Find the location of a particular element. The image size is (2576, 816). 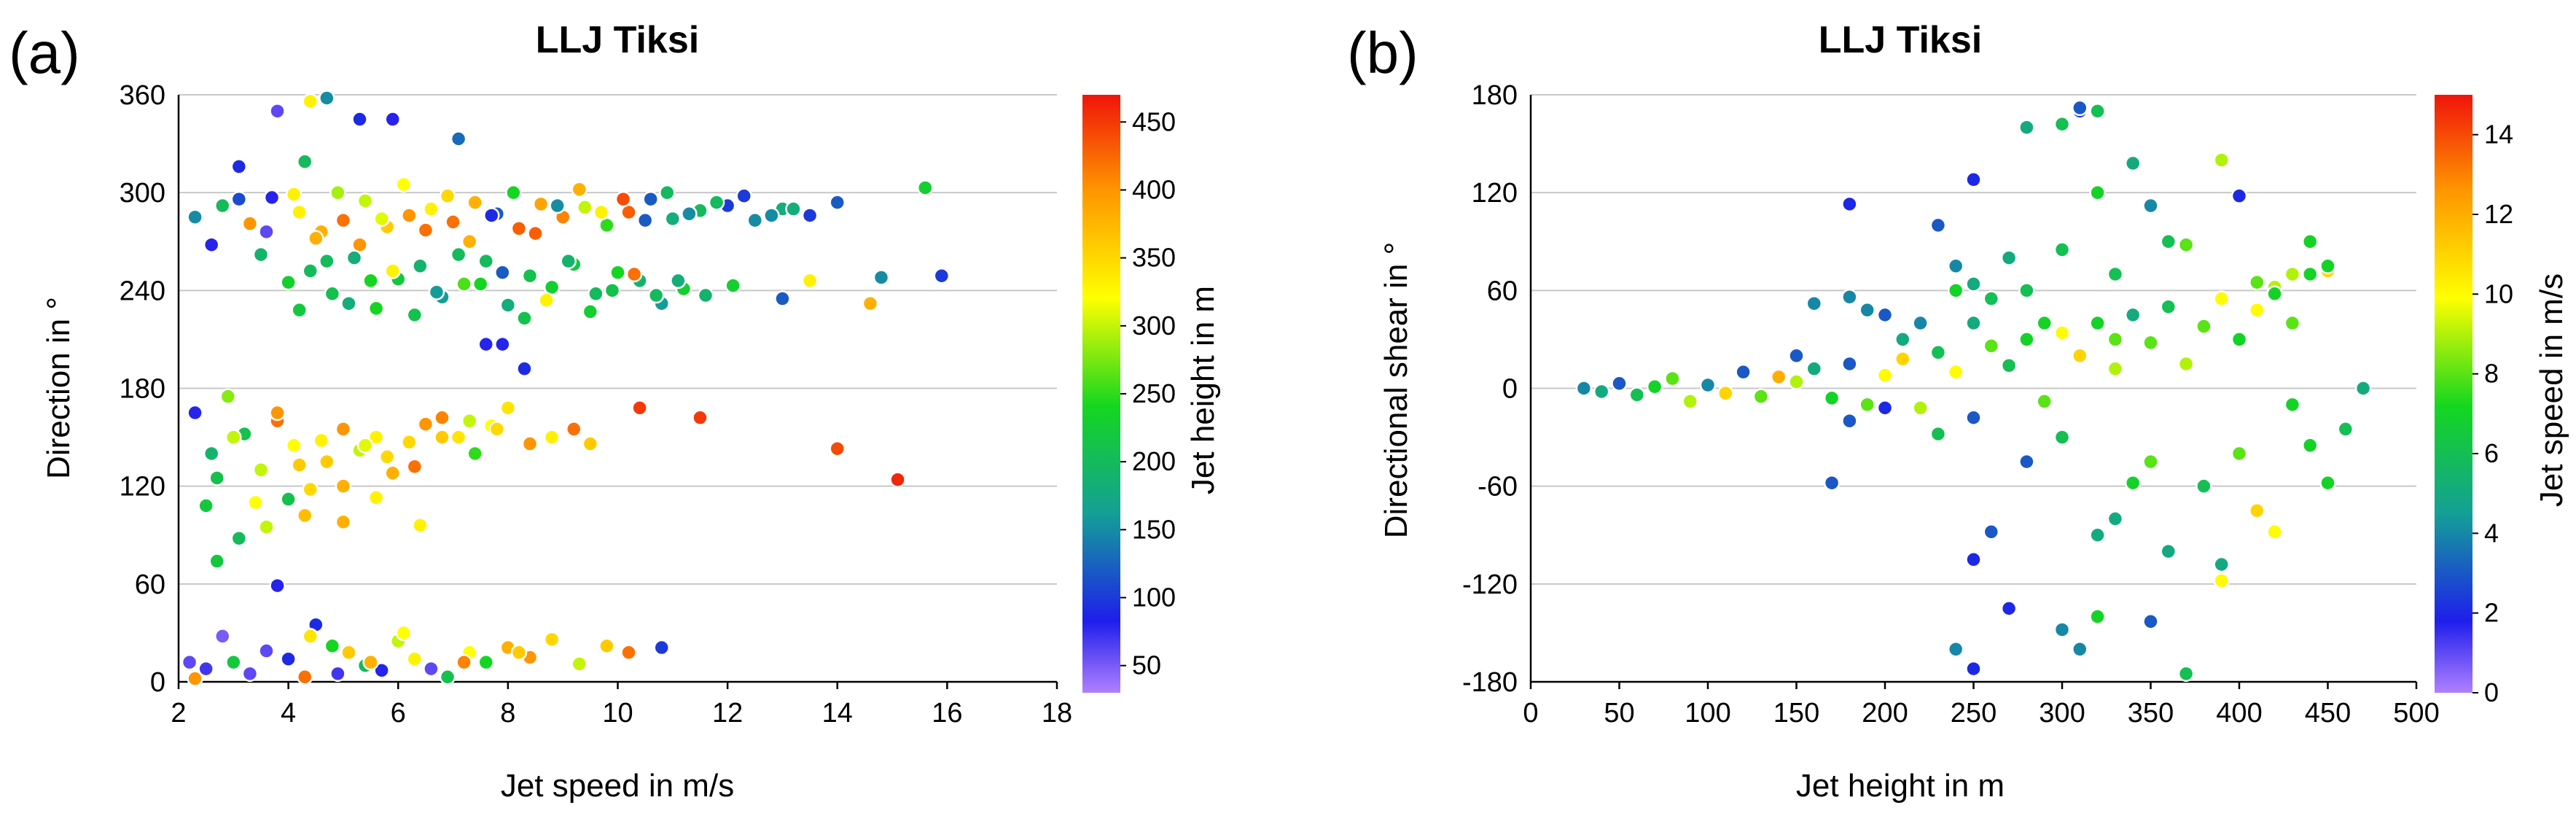

colorbar-a is located at coordinates (1101, 394).